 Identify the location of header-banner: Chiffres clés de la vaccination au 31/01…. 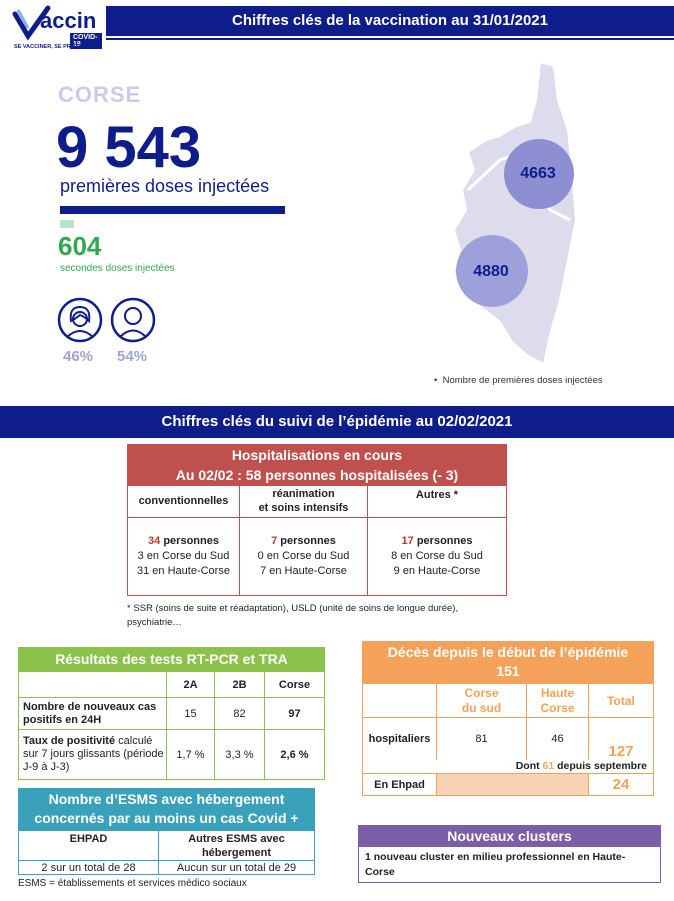
(390, 21).